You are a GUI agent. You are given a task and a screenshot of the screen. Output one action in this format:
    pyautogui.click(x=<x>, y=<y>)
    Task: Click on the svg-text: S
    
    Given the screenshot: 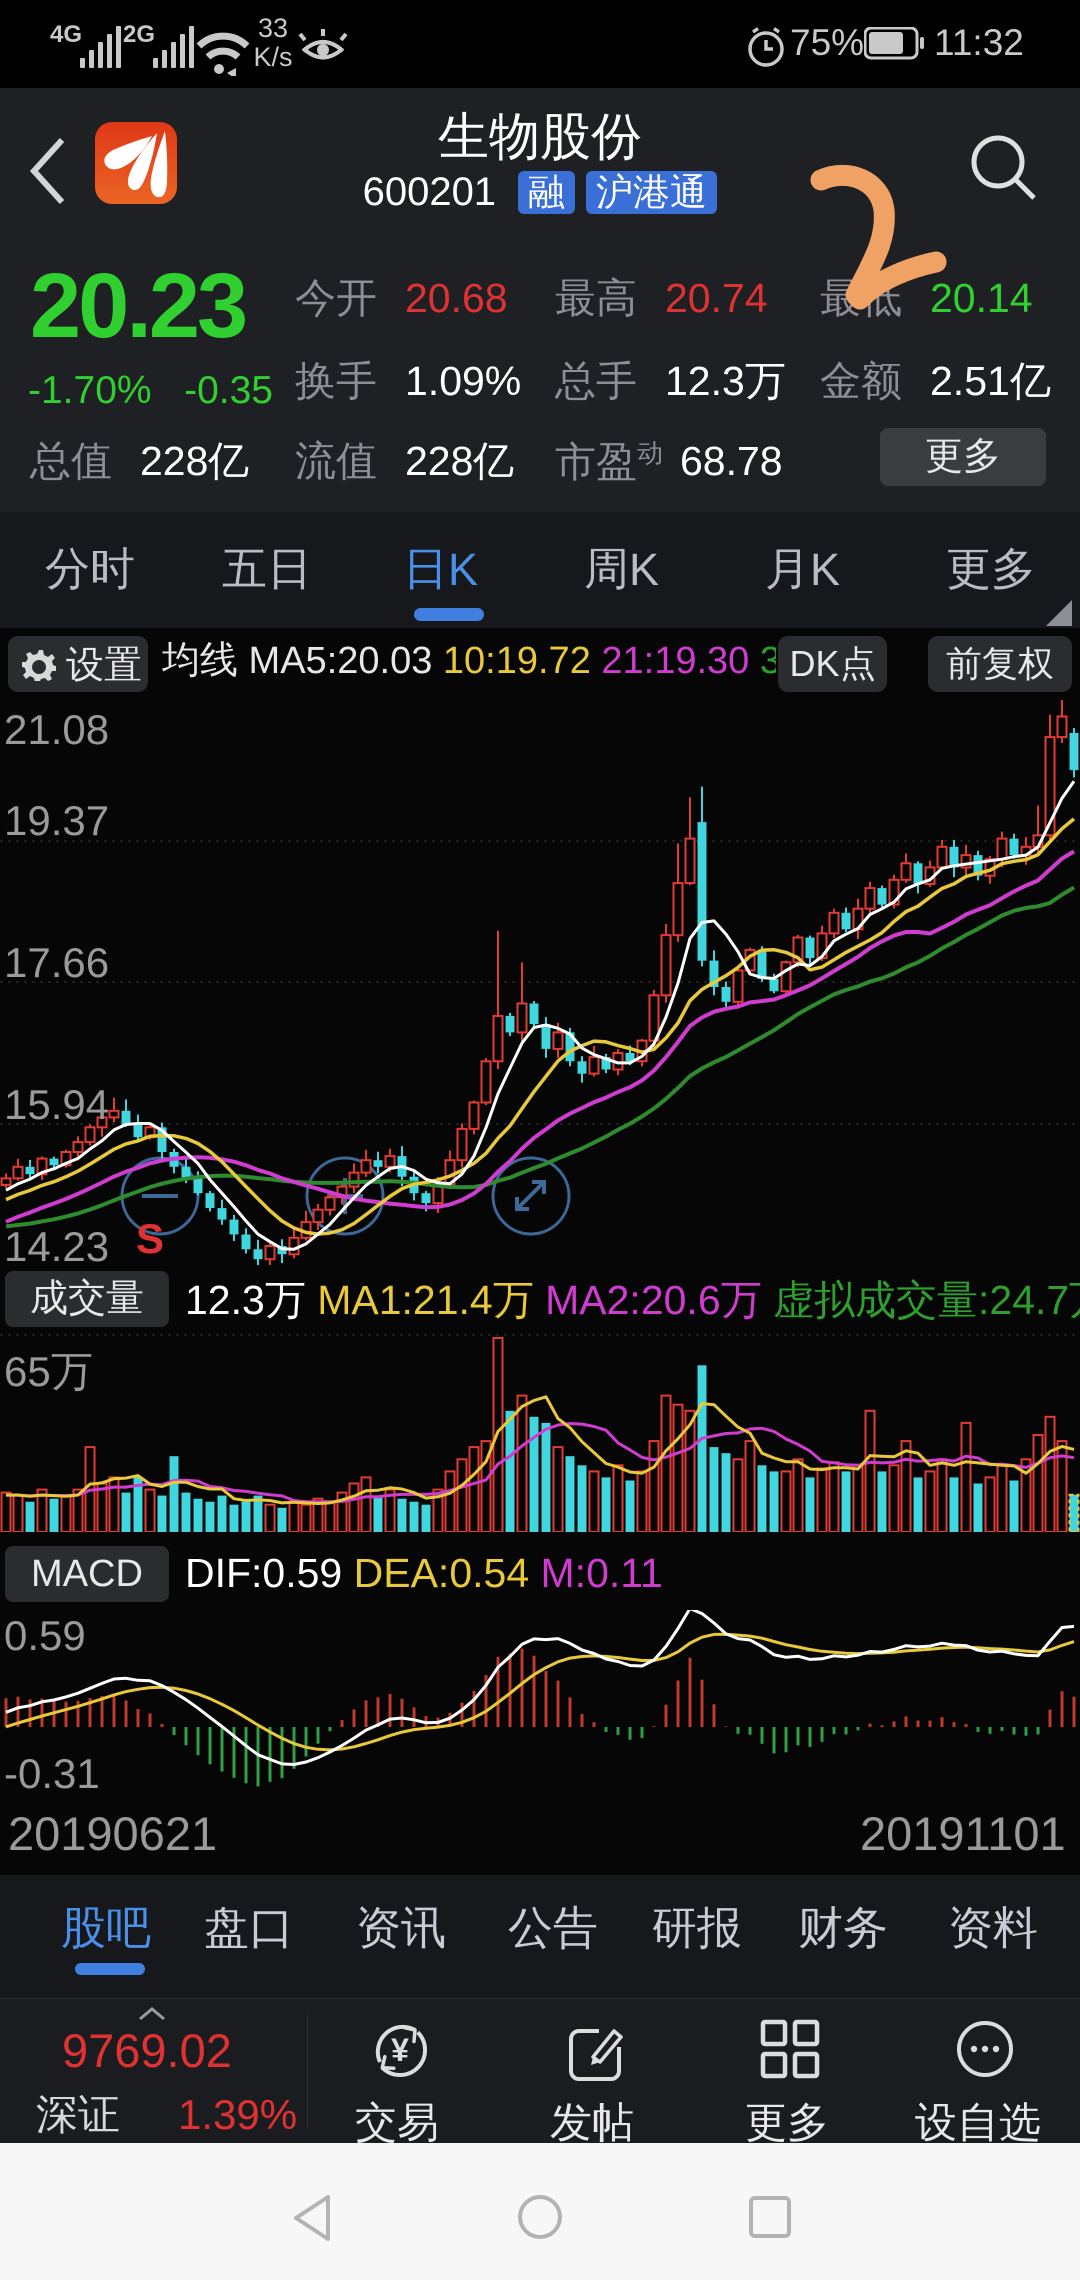 What is the action you would take?
    pyautogui.click(x=150, y=1238)
    